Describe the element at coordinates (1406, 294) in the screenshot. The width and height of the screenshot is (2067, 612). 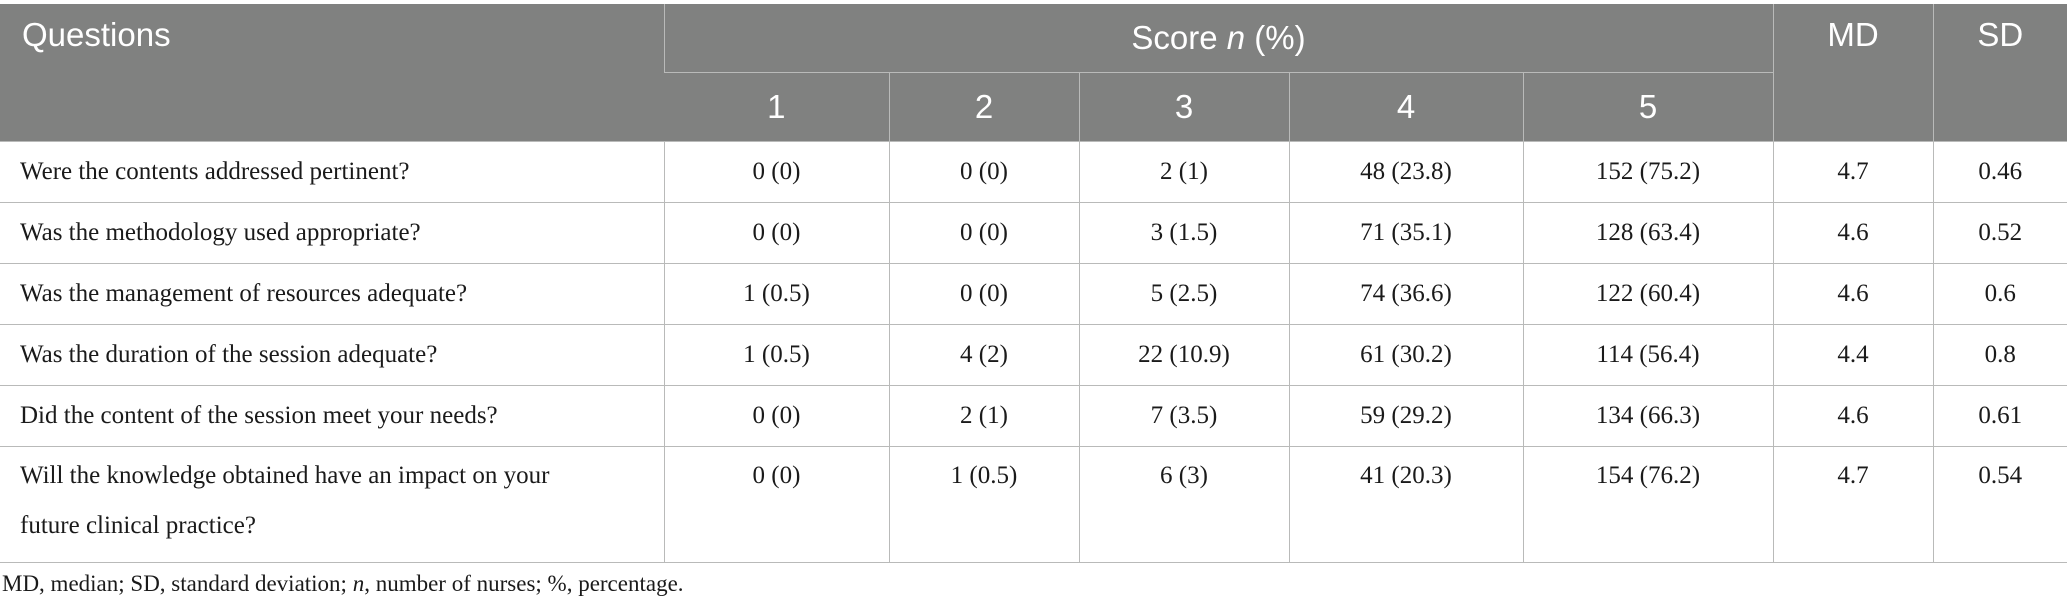
I see `score-4-cell: 74 (36.6)` at that location.